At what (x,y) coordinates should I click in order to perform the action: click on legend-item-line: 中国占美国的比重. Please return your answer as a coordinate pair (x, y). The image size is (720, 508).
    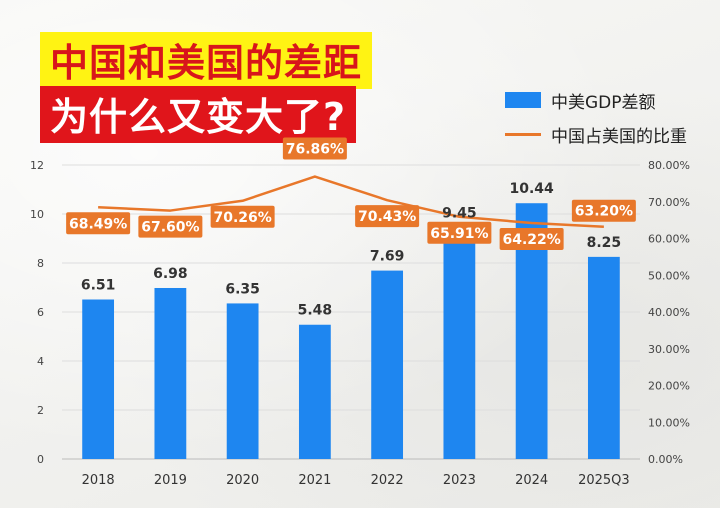
    Looking at the image, I should click on (596, 134).